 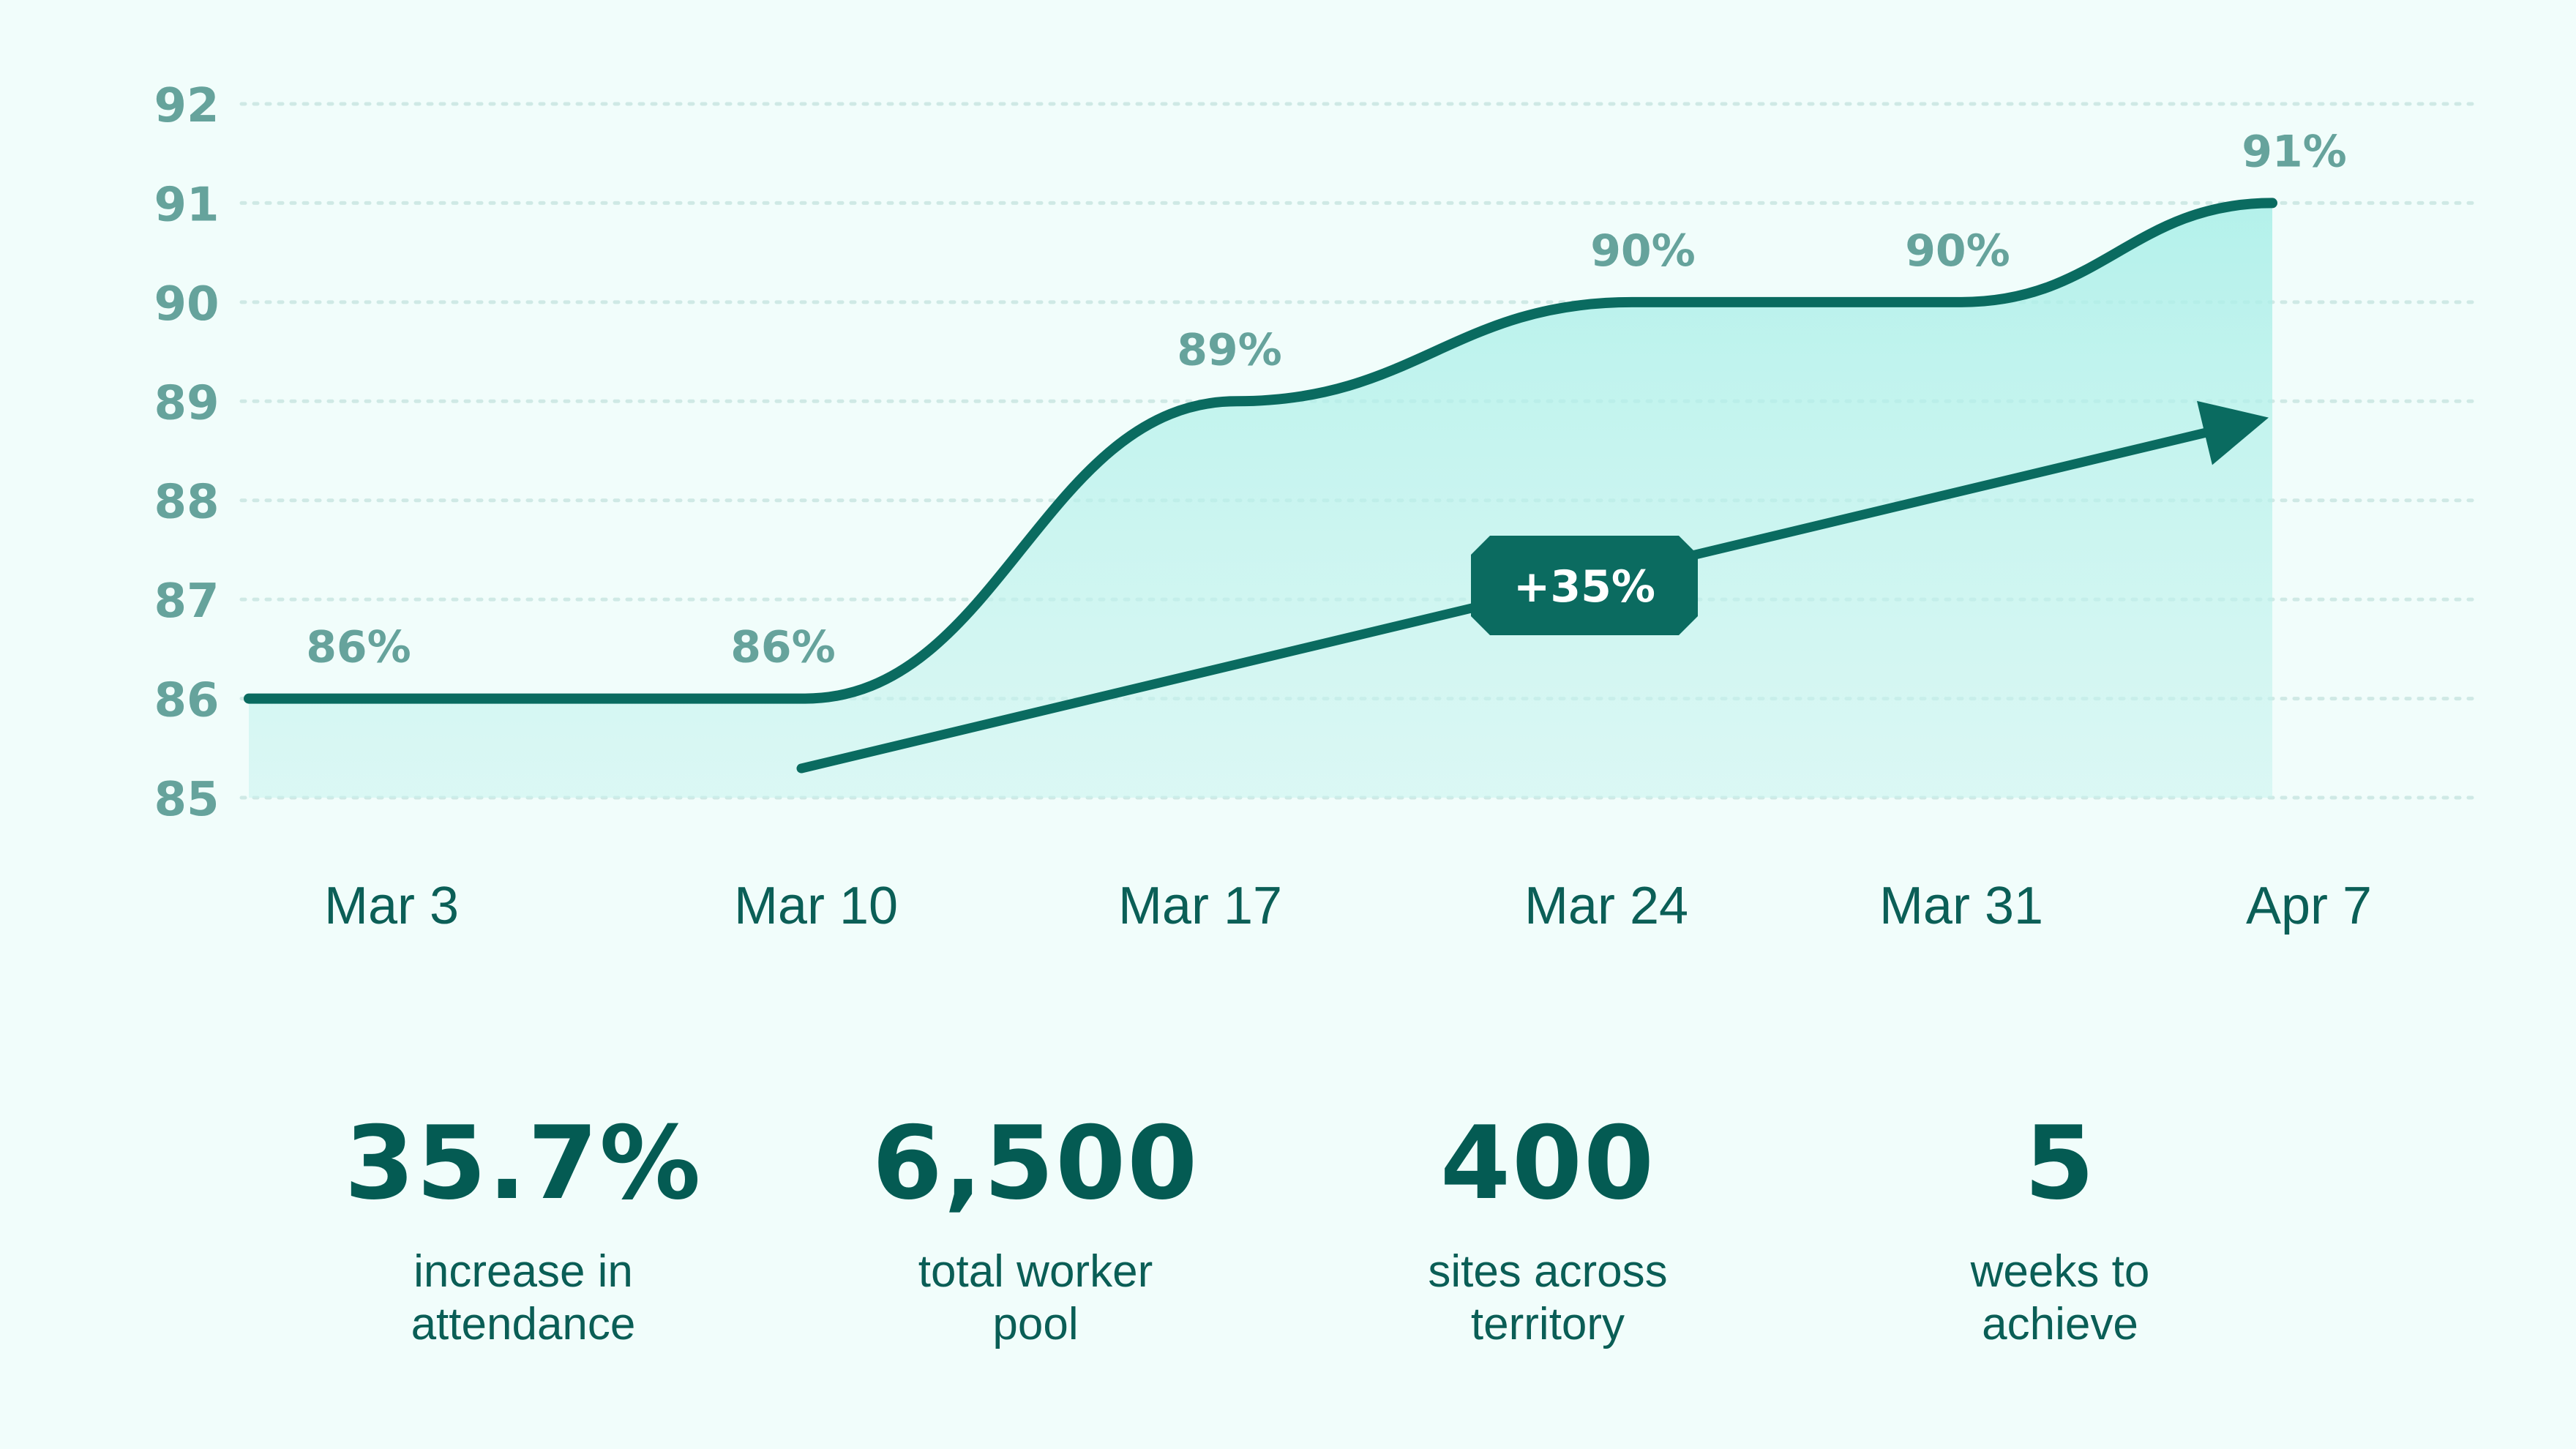 I want to click on stat-label-line2: territory, so click(x=1547, y=1324).